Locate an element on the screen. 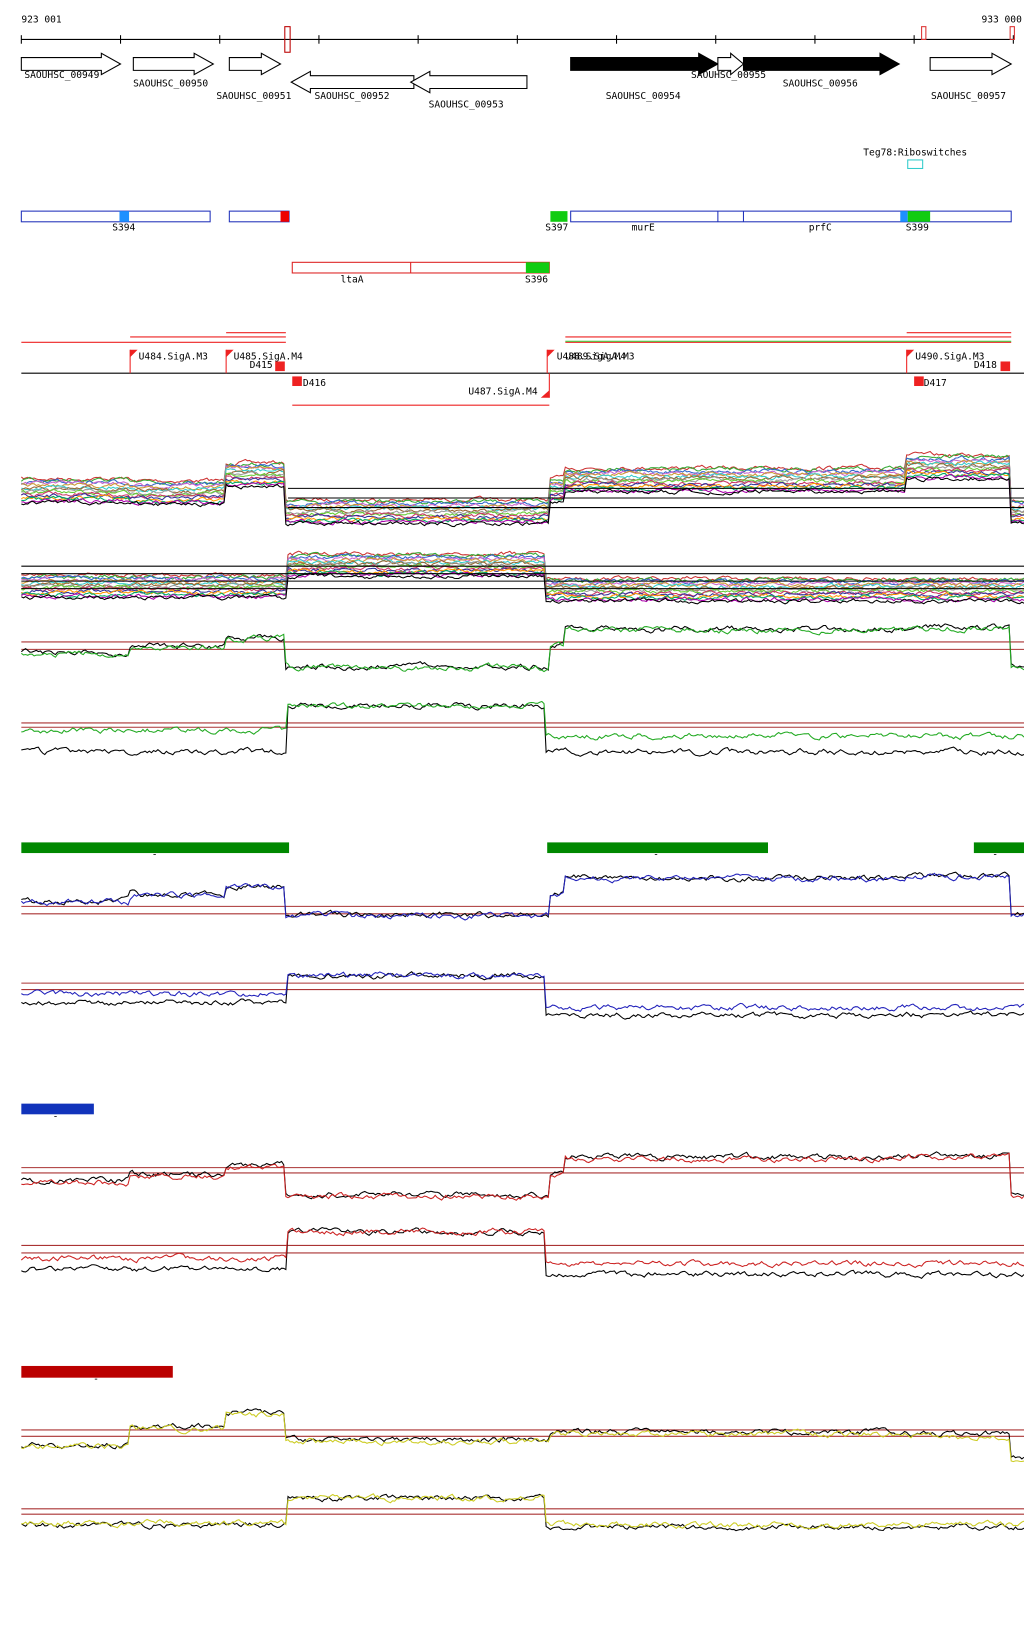 The image size is (1024, 1640). label: SAOUHSC_00951 is located at coordinates (253, 96).